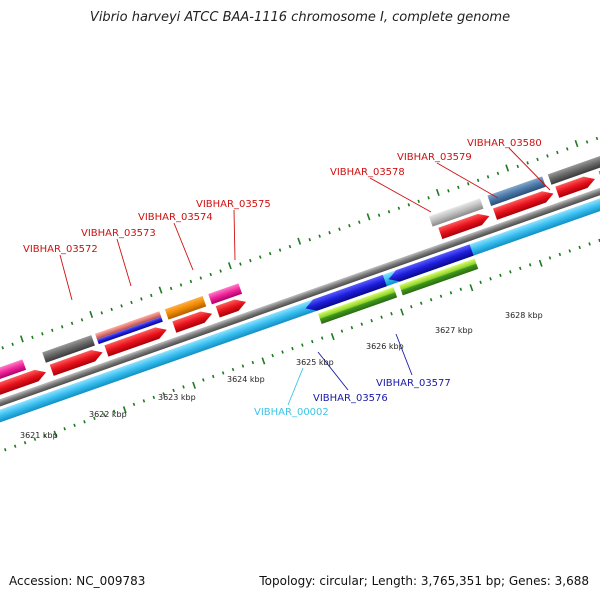 This screenshot has height=600, width=600. What do you see at coordinates (413, 383) in the screenshot?
I see `gene-label: VIBHAR_03577` at bounding box center [413, 383].